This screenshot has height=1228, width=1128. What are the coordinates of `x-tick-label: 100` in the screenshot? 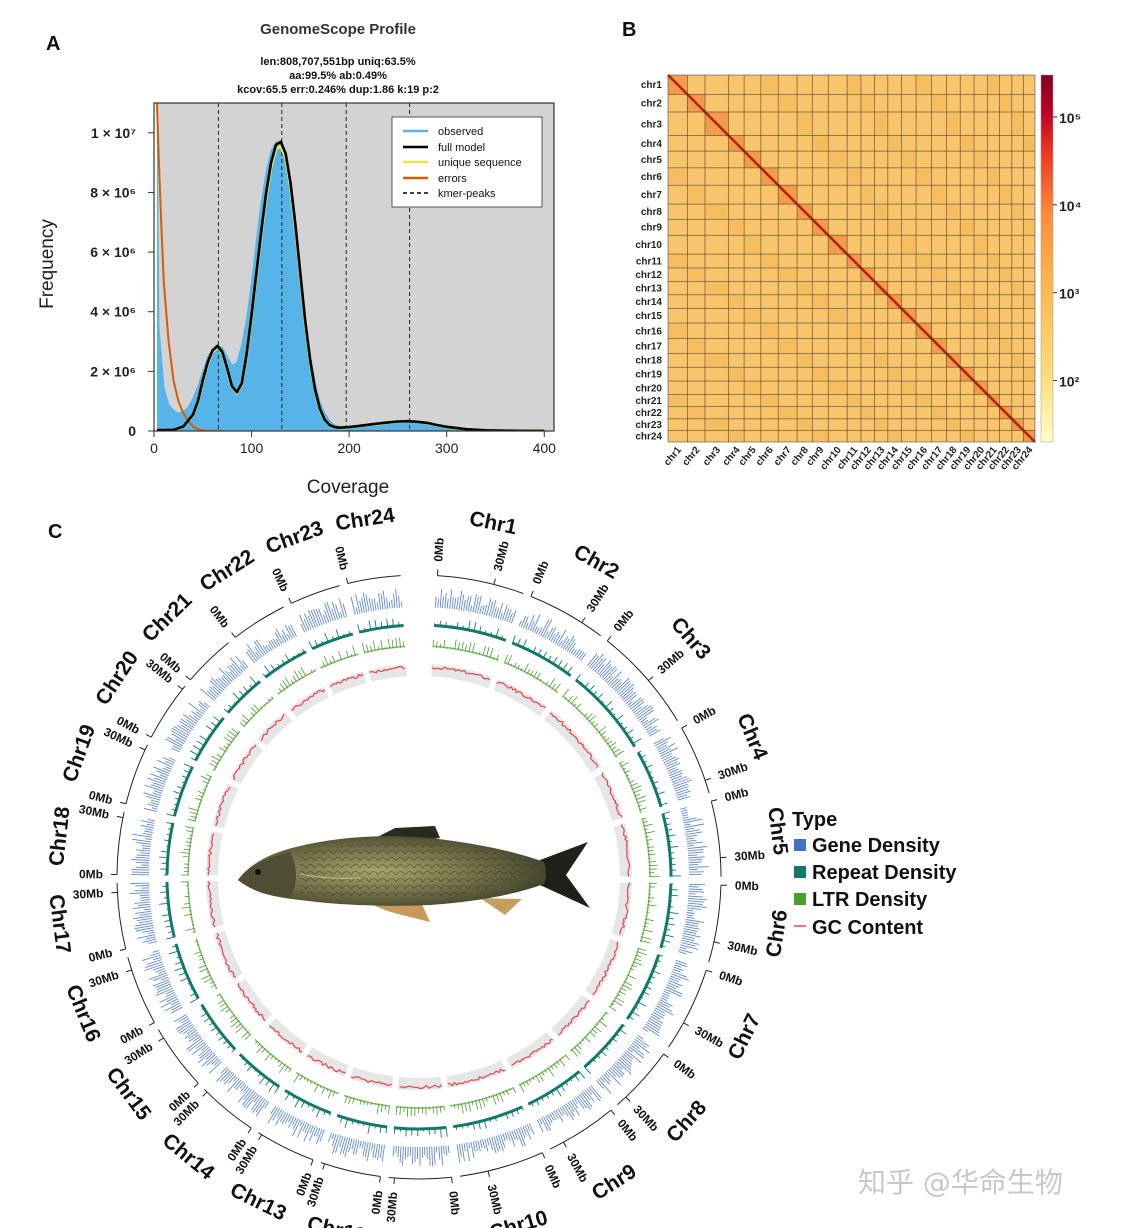 It's located at (252, 448).